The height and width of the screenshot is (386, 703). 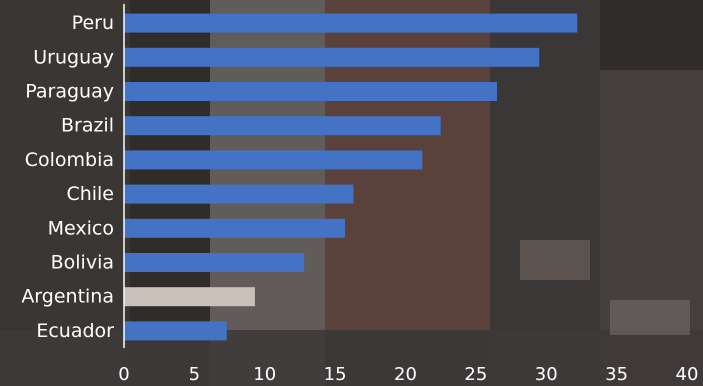 What do you see at coordinates (239, 194) in the screenshot?
I see `bar-chile` at bounding box center [239, 194].